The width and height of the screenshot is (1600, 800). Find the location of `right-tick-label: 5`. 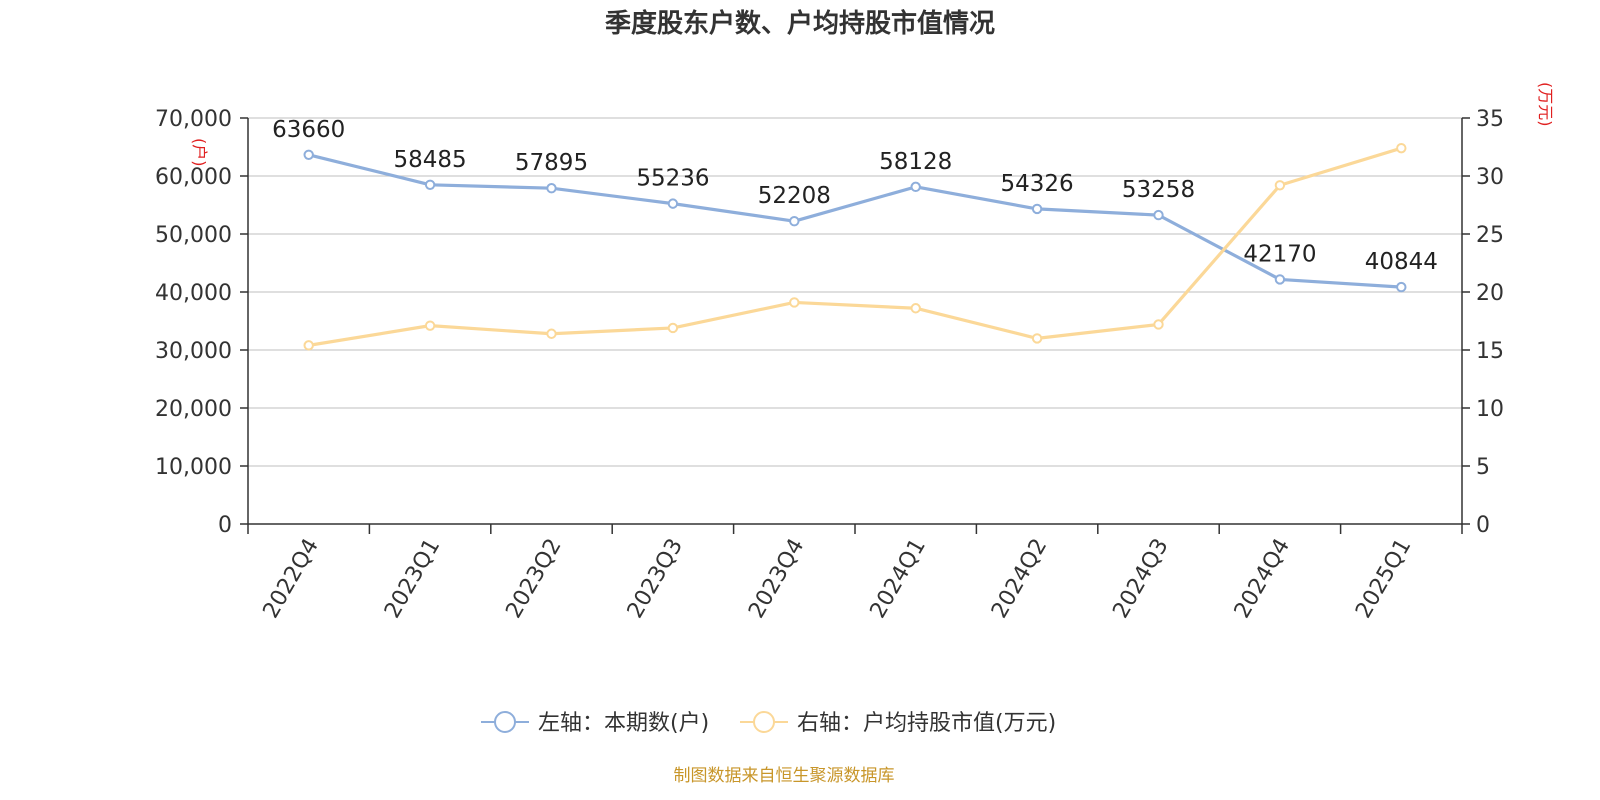

right-tick-label: 5 is located at coordinates (1483, 467).